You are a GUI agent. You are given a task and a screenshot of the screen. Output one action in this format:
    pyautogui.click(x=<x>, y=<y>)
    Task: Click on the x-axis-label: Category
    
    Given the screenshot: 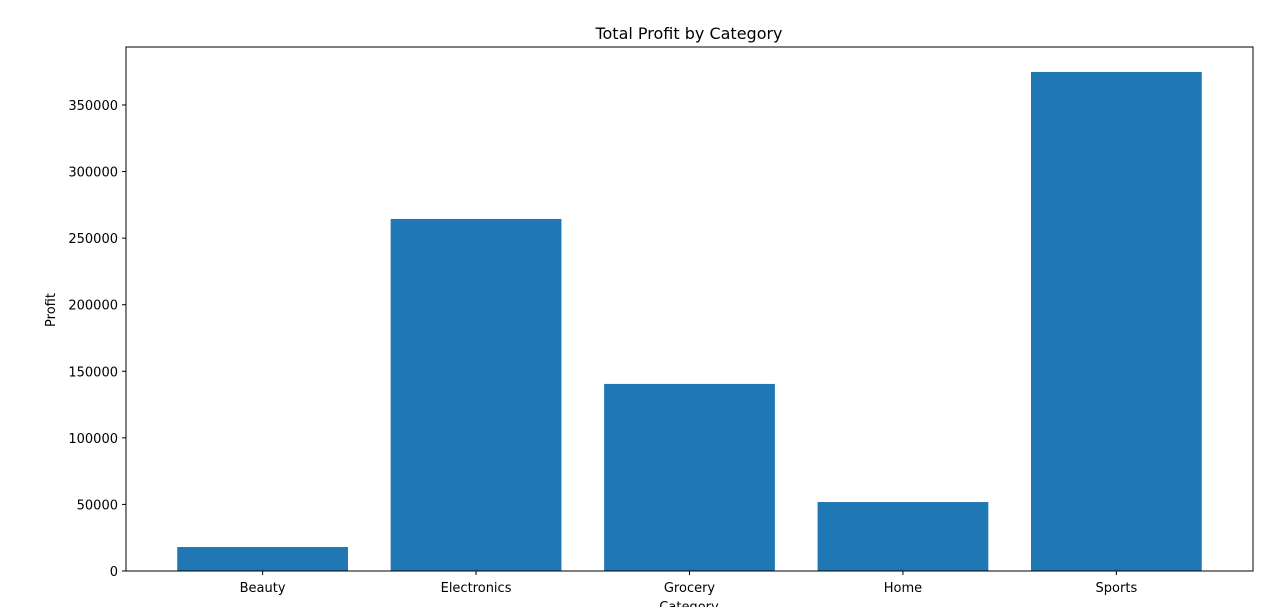 What is the action you would take?
    pyautogui.click(x=689, y=603)
    